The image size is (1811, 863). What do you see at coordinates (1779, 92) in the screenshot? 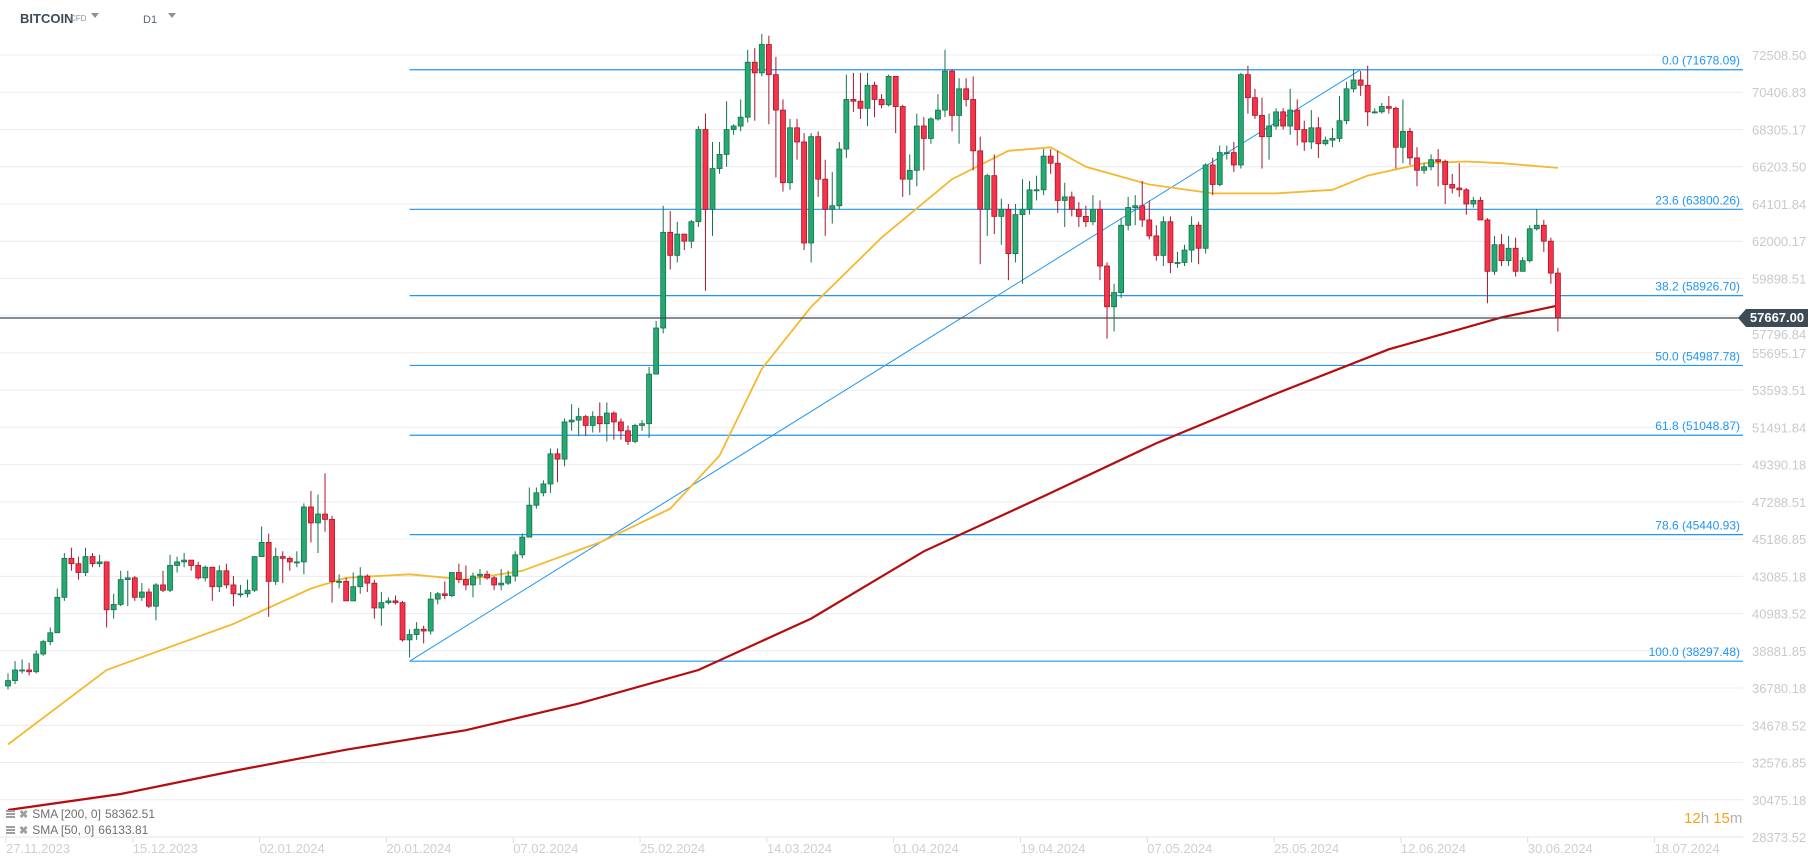
I see `price-tick-label: 70406.83` at bounding box center [1779, 92].